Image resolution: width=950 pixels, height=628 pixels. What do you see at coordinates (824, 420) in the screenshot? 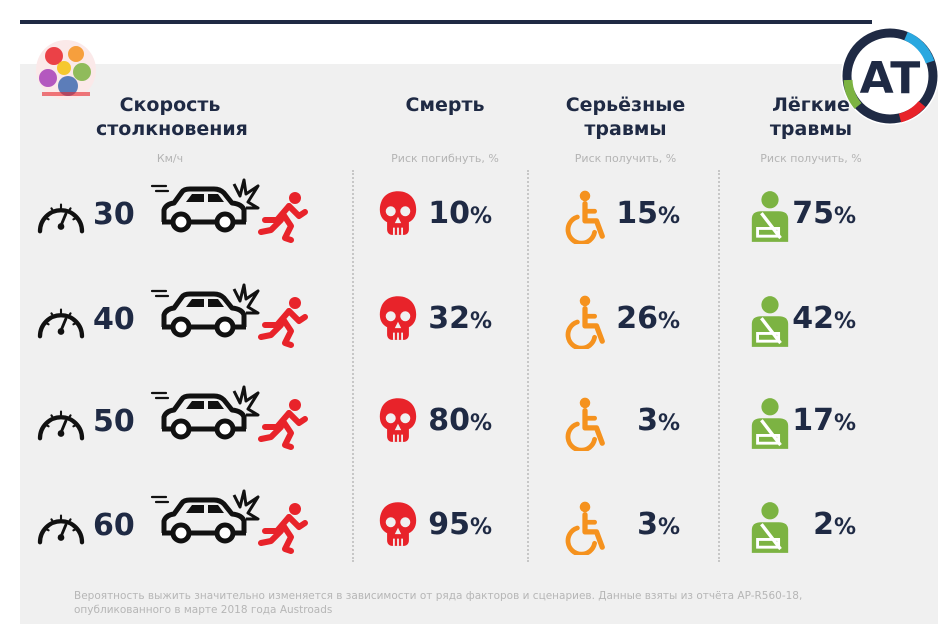
I see `light-risk-value: 17%` at bounding box center [824, 420].